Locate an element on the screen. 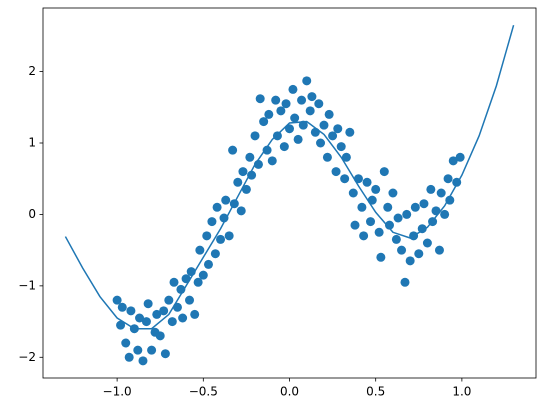  y-tick-label: 1 is located at coordinates (32, 143).